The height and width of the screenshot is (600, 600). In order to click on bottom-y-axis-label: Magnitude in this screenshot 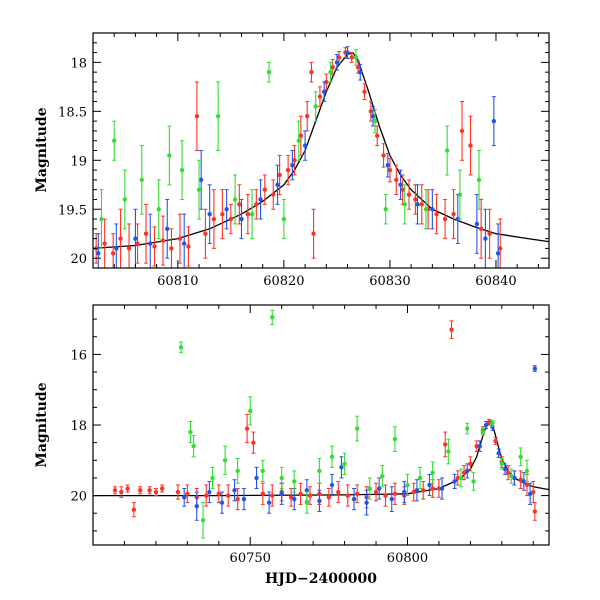, I will do `click(42, 424)`.